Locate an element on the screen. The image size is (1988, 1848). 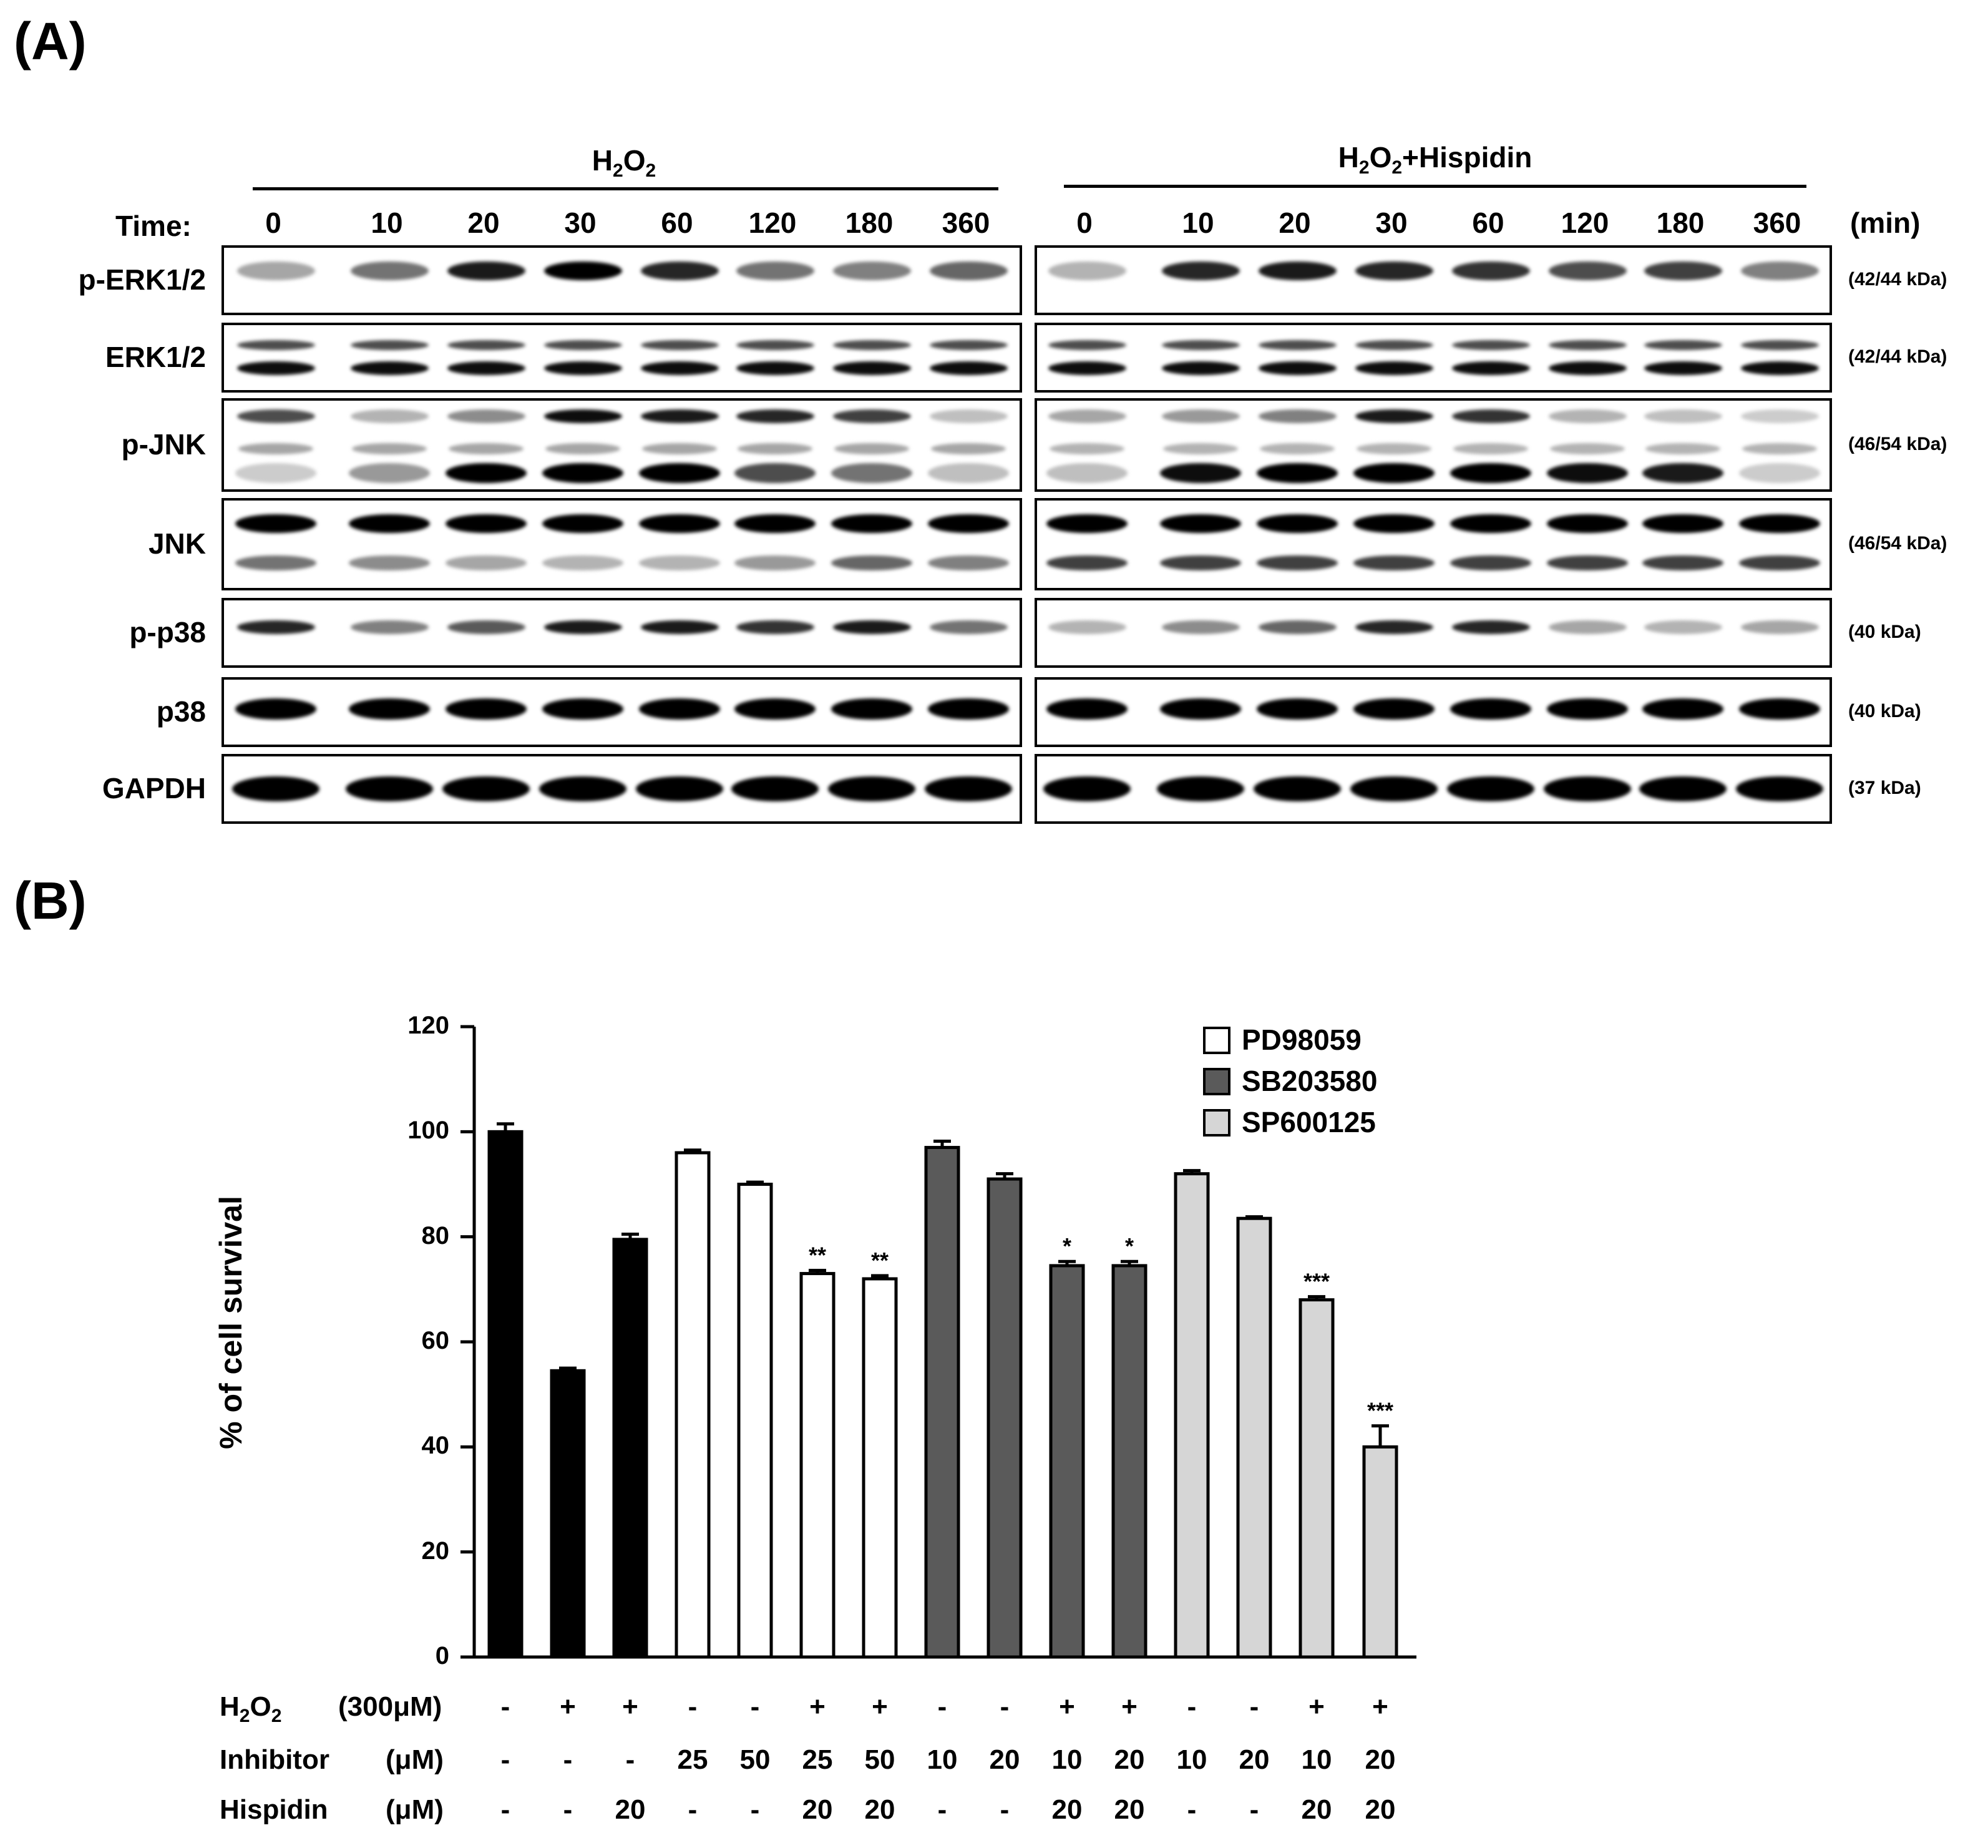
y-tick-label-120: 120 is located at coordinates (428, 1025).